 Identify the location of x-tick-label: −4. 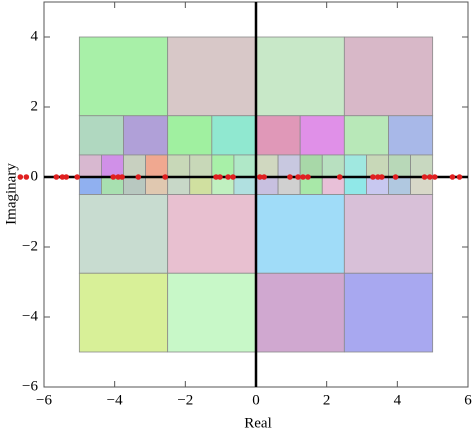
(115, 400).